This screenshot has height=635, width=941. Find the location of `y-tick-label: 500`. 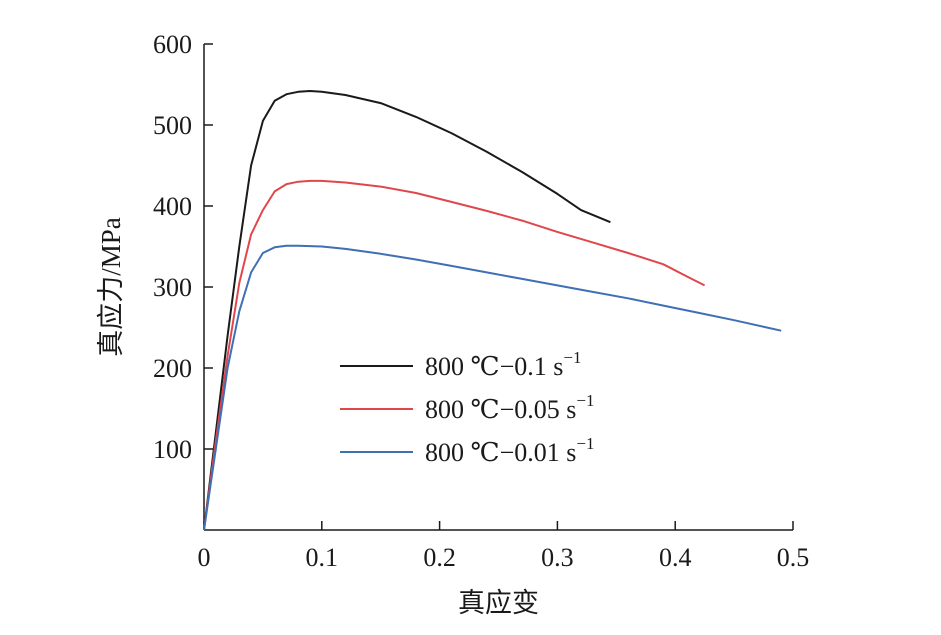

y-tick-label: 500 is located at coordinates (172, 125).